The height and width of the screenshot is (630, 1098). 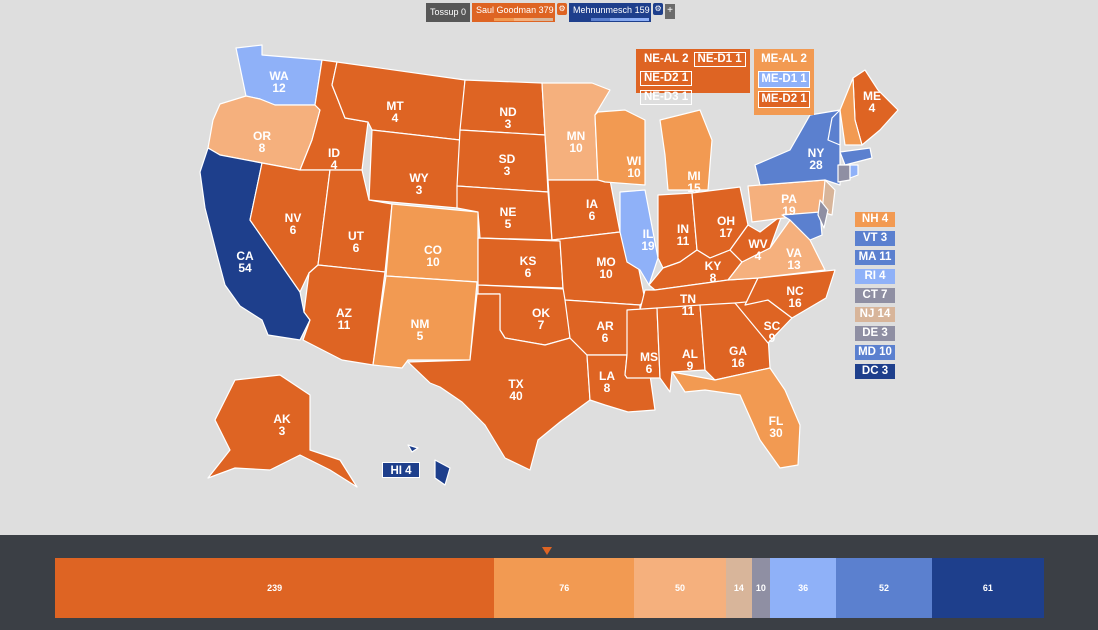 What do you see at coordinates (648, 234) in the screenshot?
I see `state-label-il: IL` at bounding box center [648, 234].